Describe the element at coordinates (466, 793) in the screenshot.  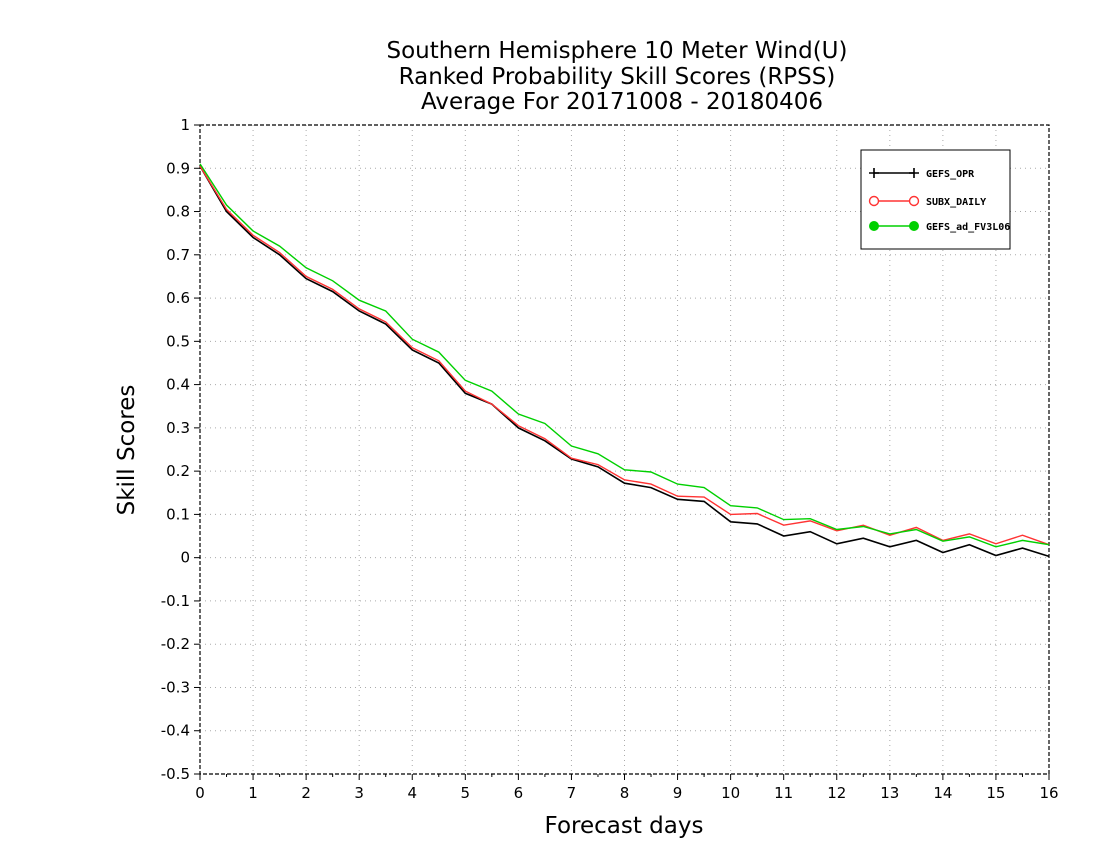
I see `x-tick-label: 5` at that location.